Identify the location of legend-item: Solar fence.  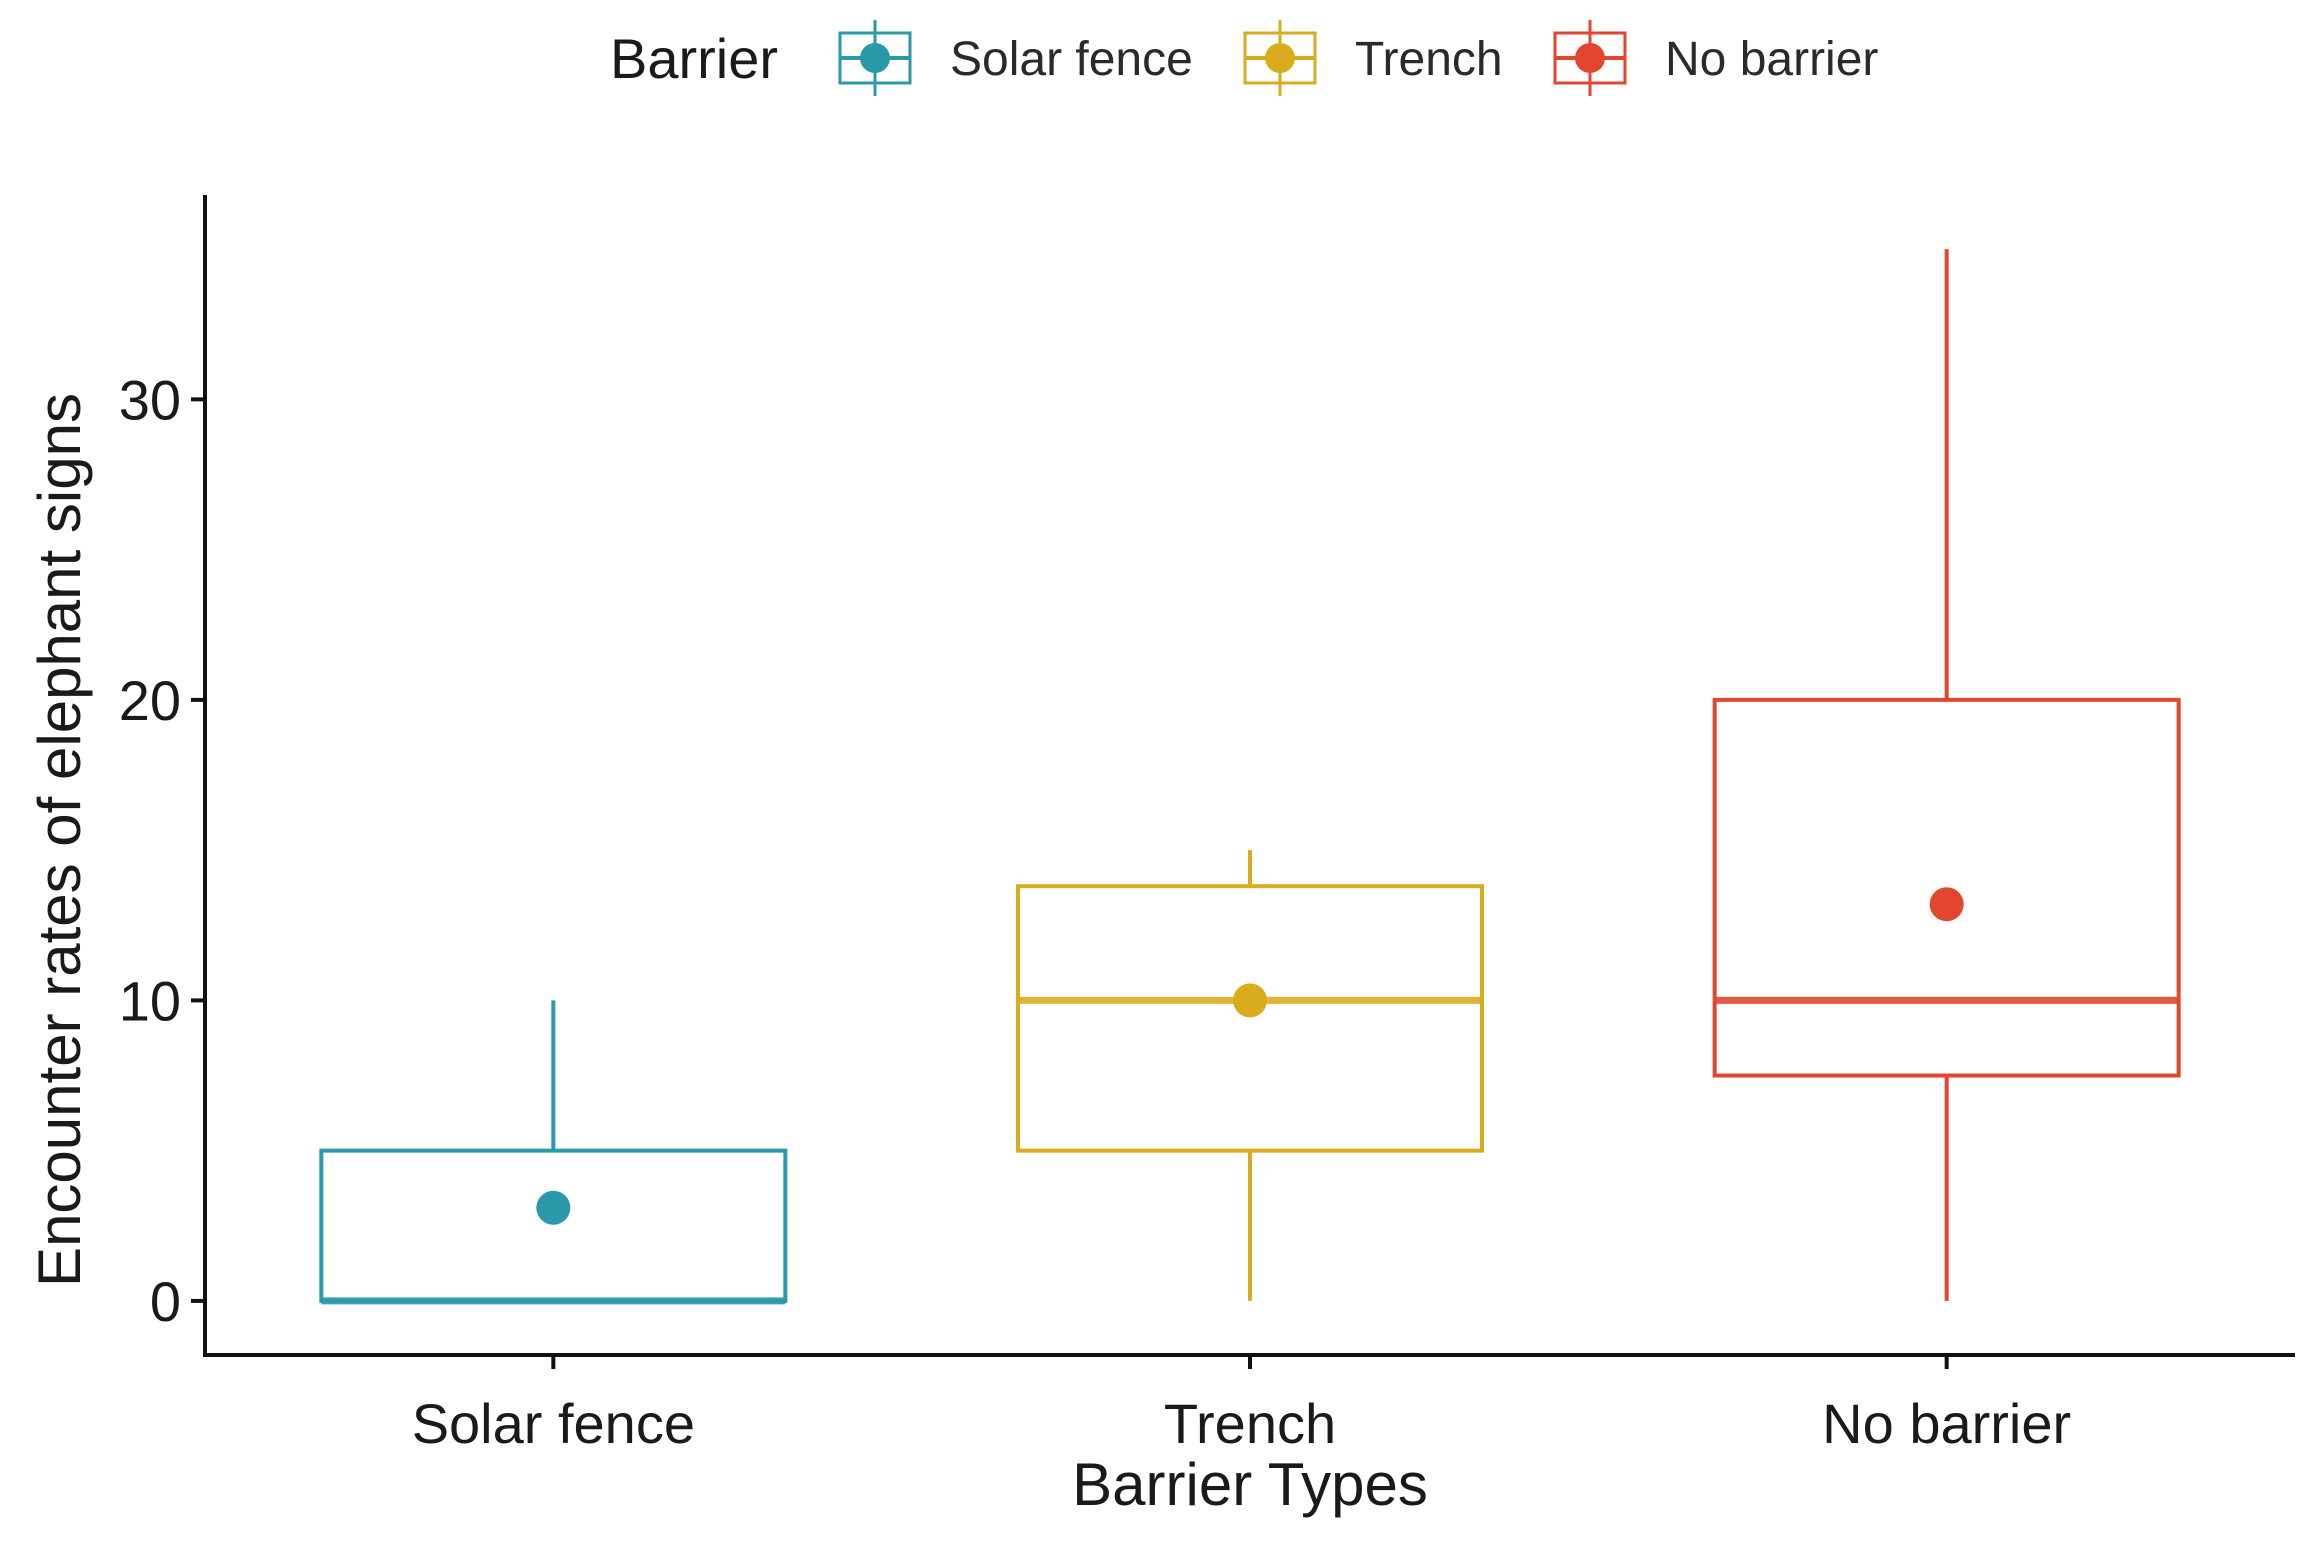
(1015, 58).